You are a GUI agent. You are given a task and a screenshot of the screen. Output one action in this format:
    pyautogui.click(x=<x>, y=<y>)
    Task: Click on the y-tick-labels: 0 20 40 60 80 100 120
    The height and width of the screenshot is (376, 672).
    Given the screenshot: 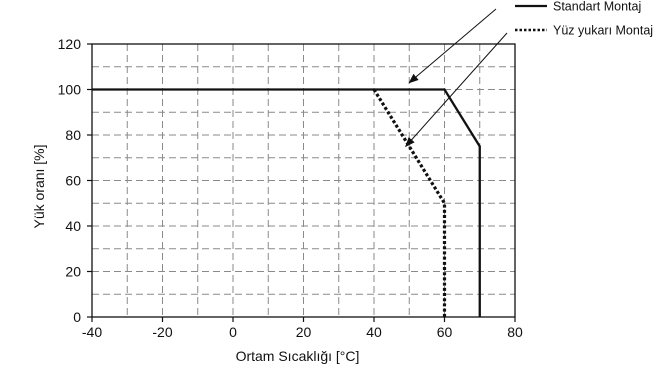 What is the action you would take?
    pyautogui.click(x=70, y=180)
    